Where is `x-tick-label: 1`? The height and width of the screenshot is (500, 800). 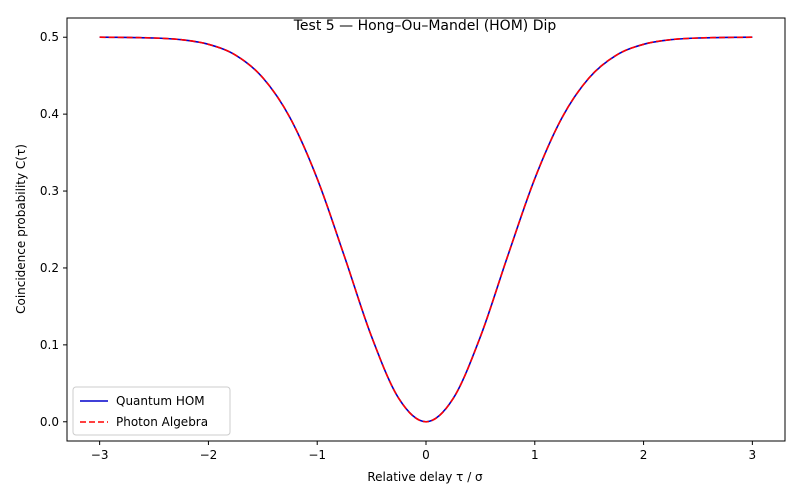 x-tick-label: 1 is located at coordinates (535, 455).